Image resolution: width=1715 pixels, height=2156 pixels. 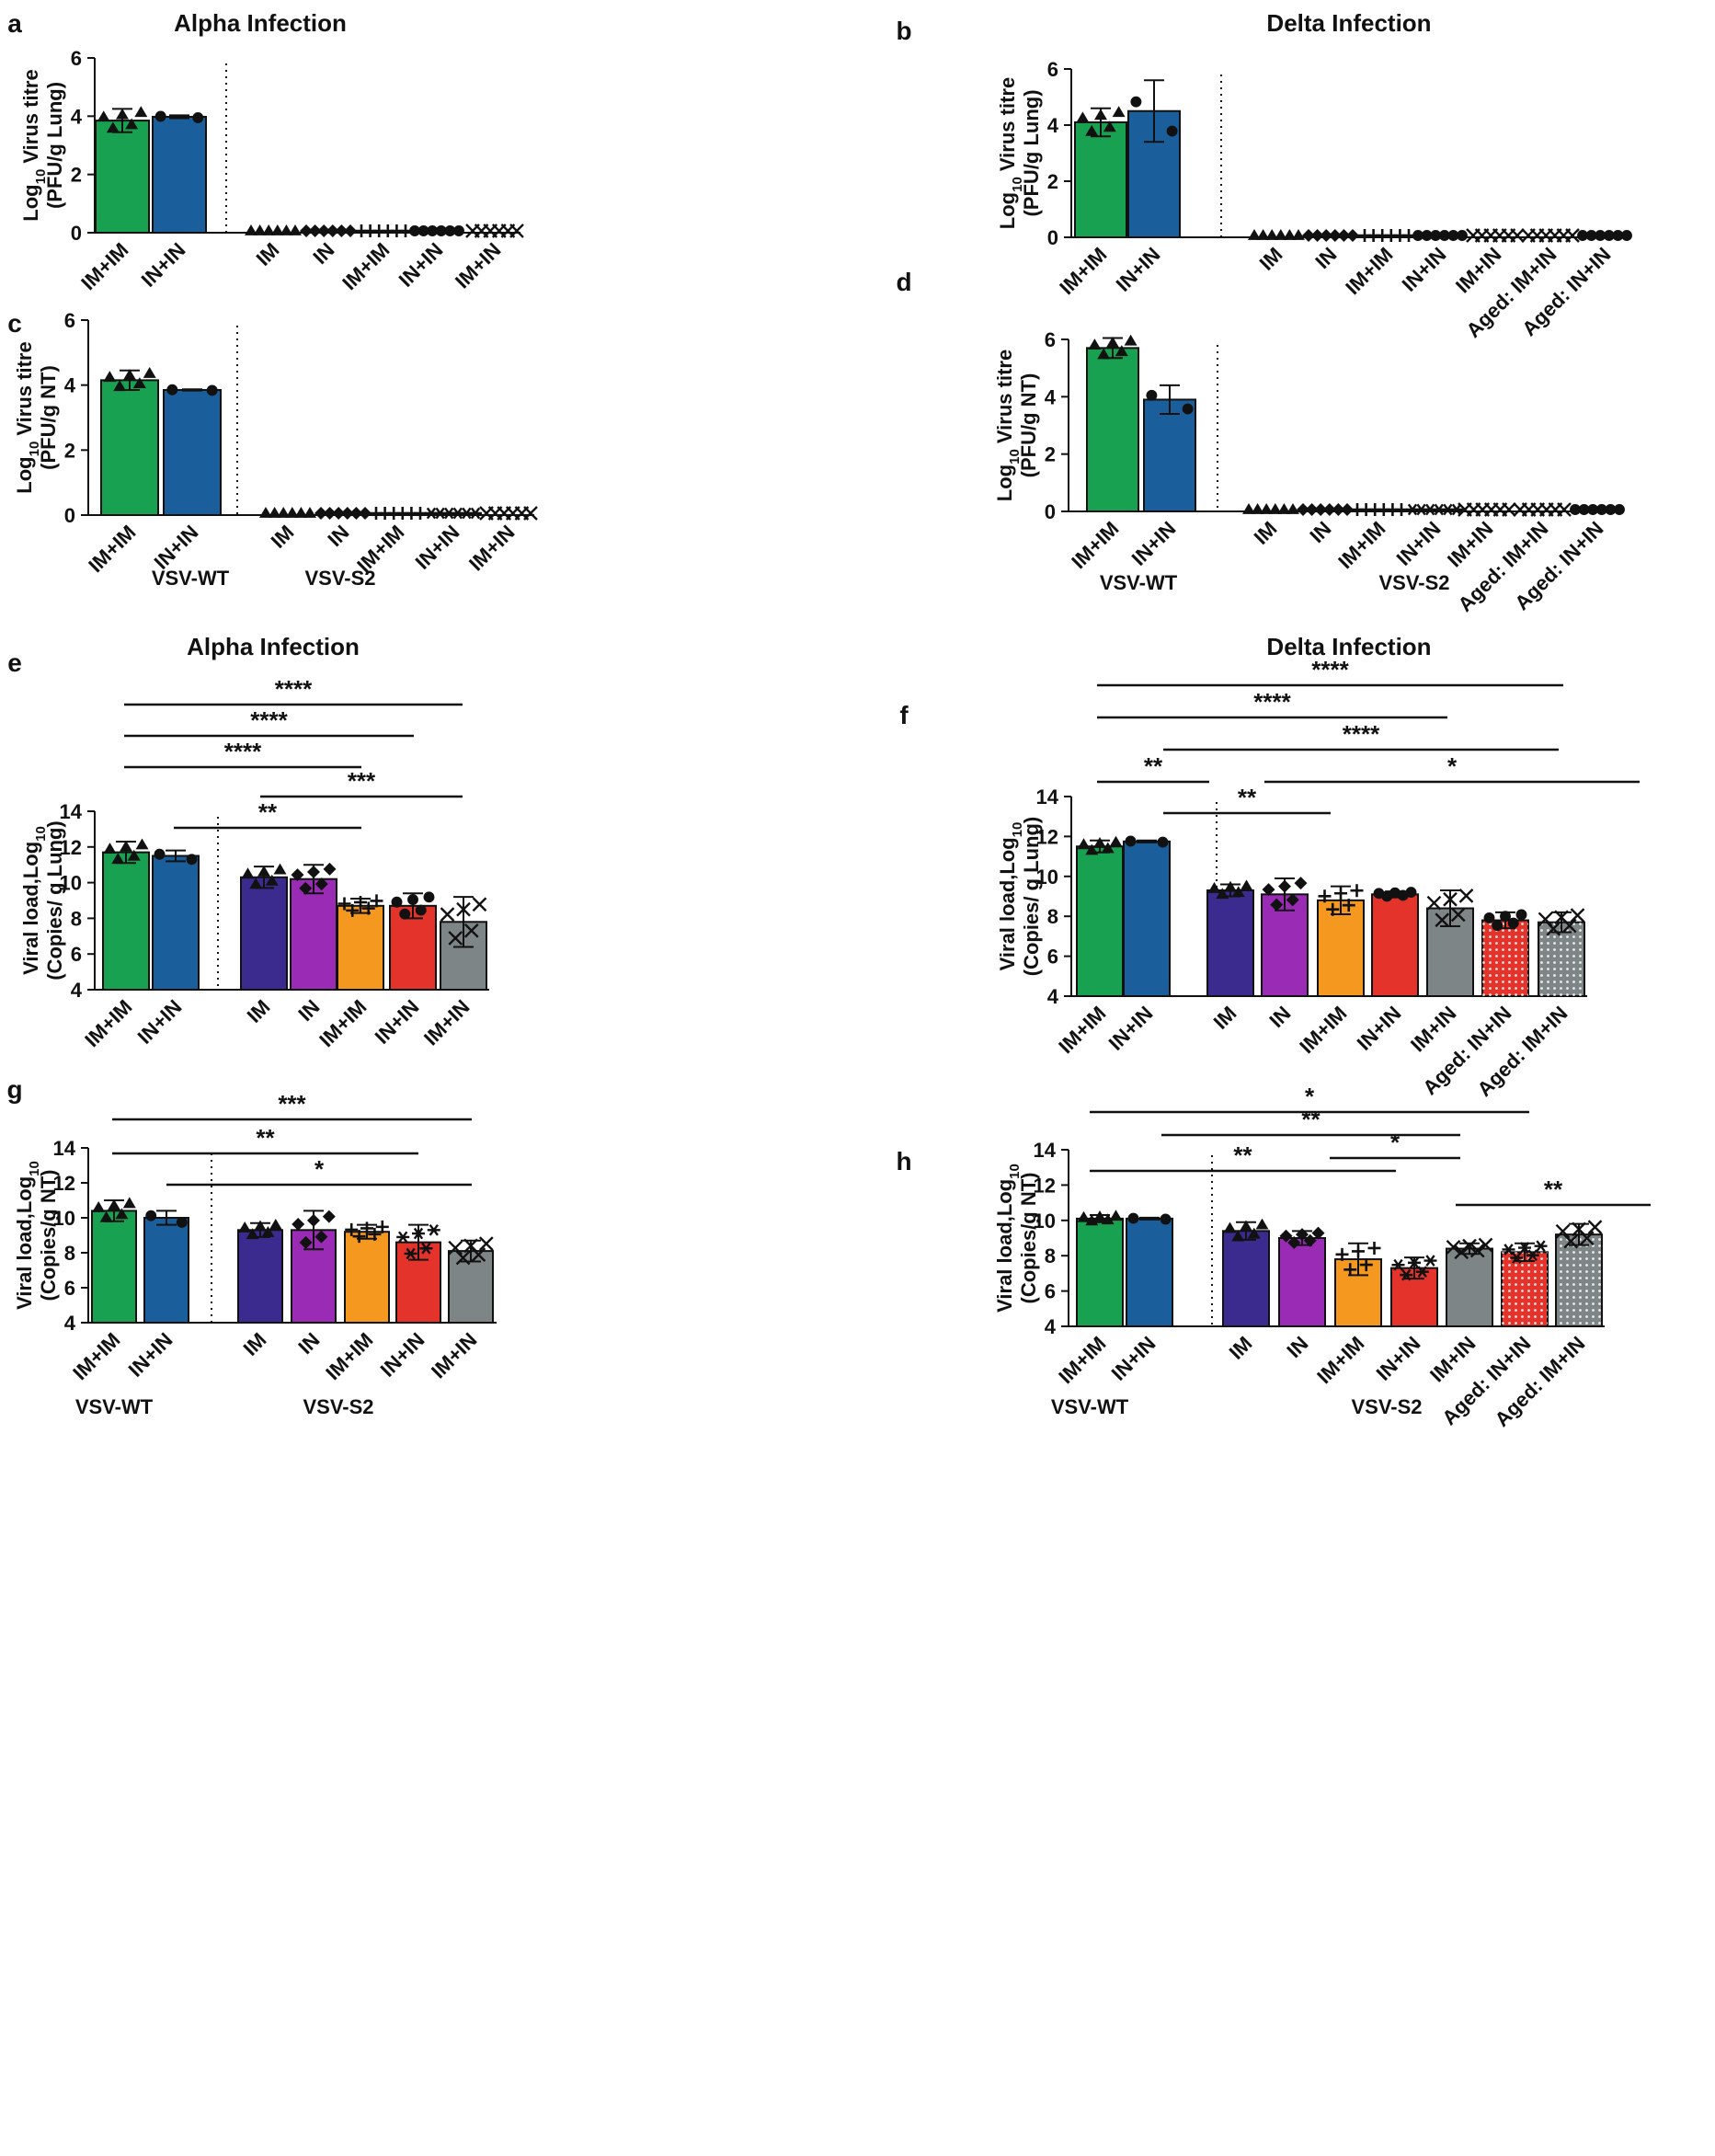 I want to click on y-label-rest: Virus titre, so click(x=24, y=391).